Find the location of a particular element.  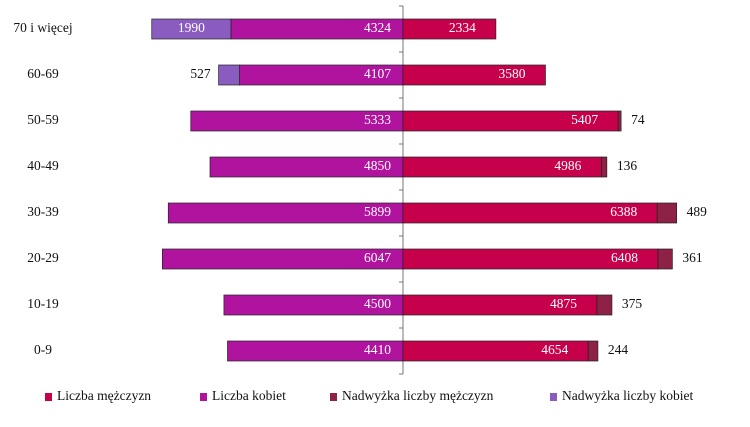

value-label: 1990 is located at coordinates (191, 27).